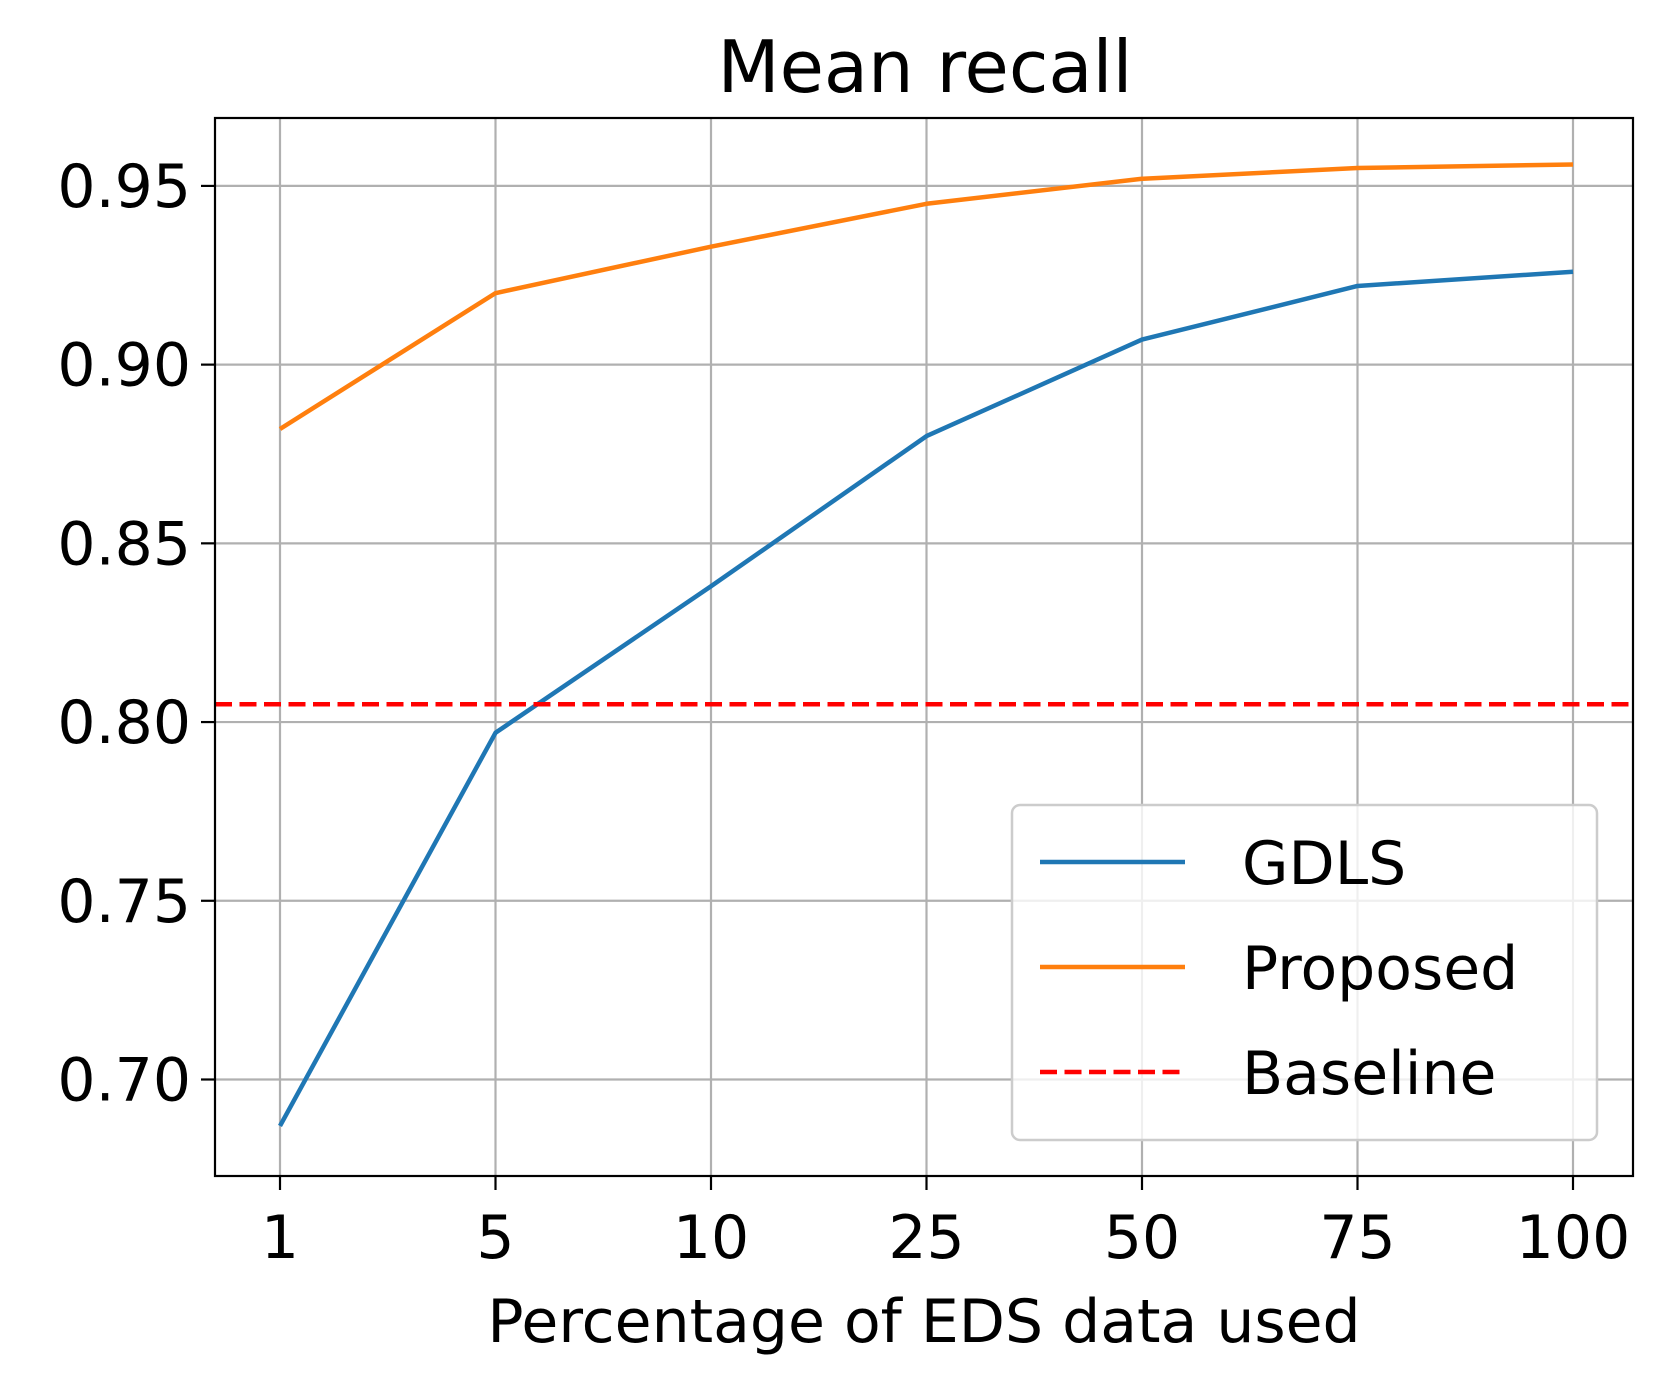 The height and width of the screenshot is (1380, 1659). Describe the element at coordinates (923, 1322) in the screenshot. I see `x-axis-label: Percentage of EDS data used` at that location.